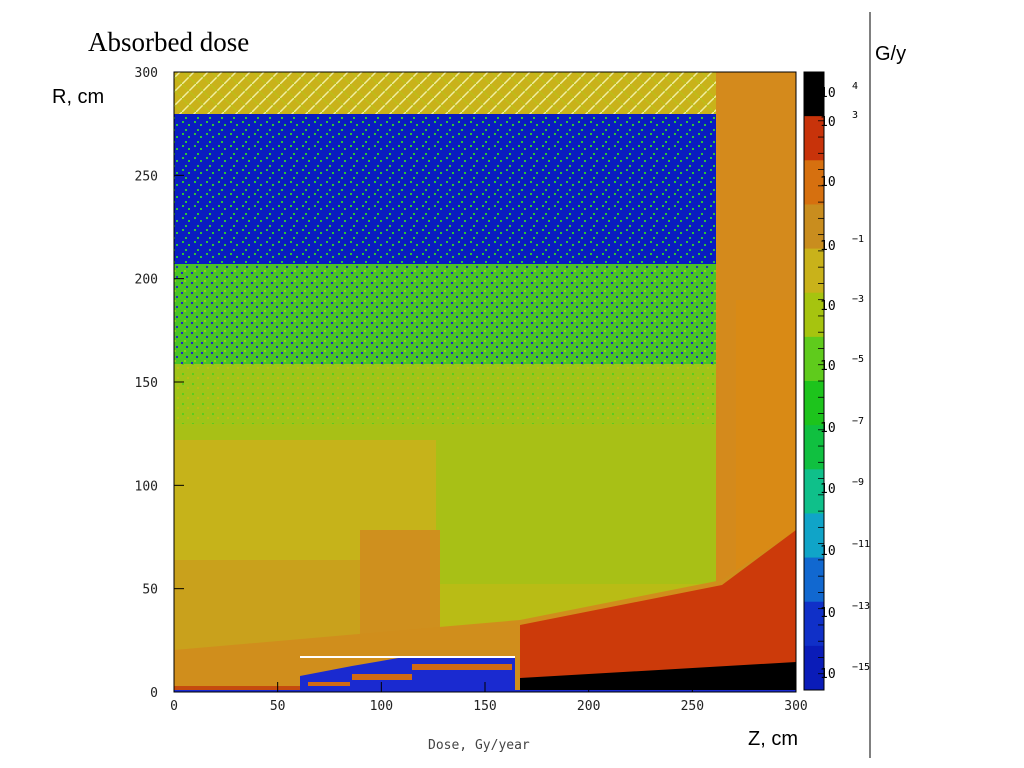 This screenshot has height=768, width=1024. Describe the element at coordinates (861, 667) in the screenshot. I see `colorbar-tick-exponent: −15` at that location.